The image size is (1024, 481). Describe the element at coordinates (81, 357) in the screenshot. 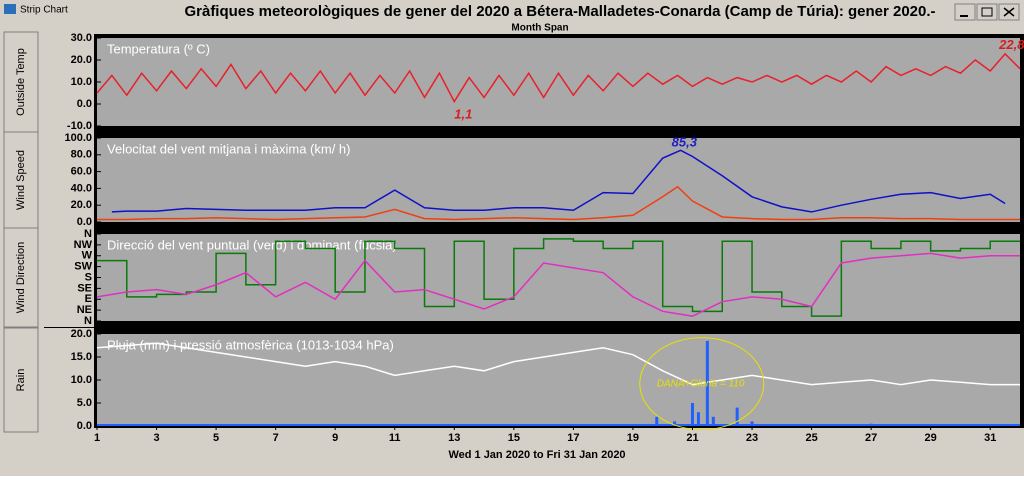

I see `y-tick-label: 15.0` at that location.